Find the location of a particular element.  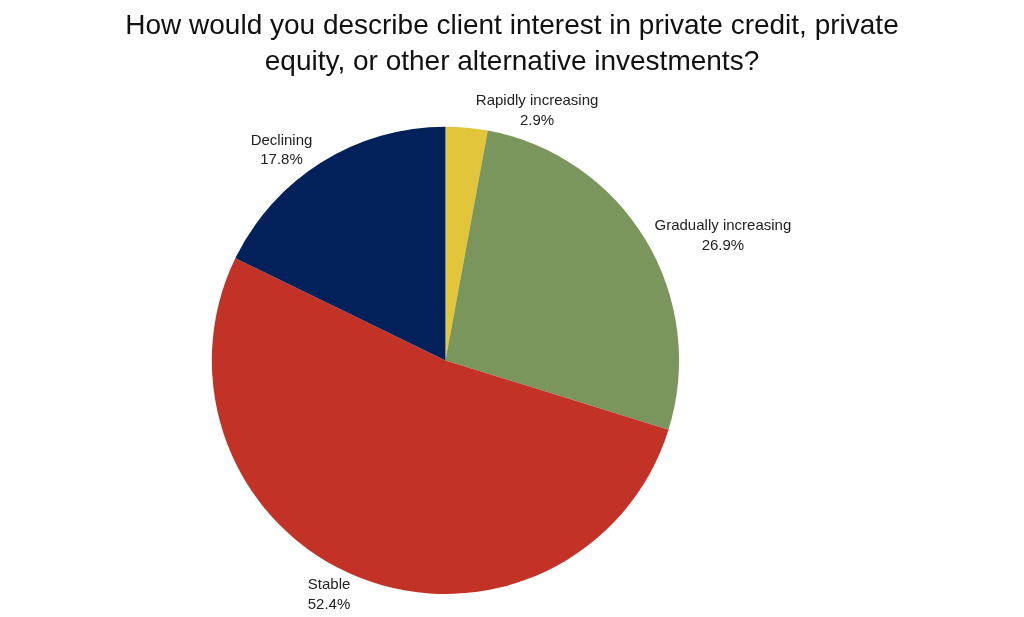

data-label: 26.9% is located at coordinates (723, 244).